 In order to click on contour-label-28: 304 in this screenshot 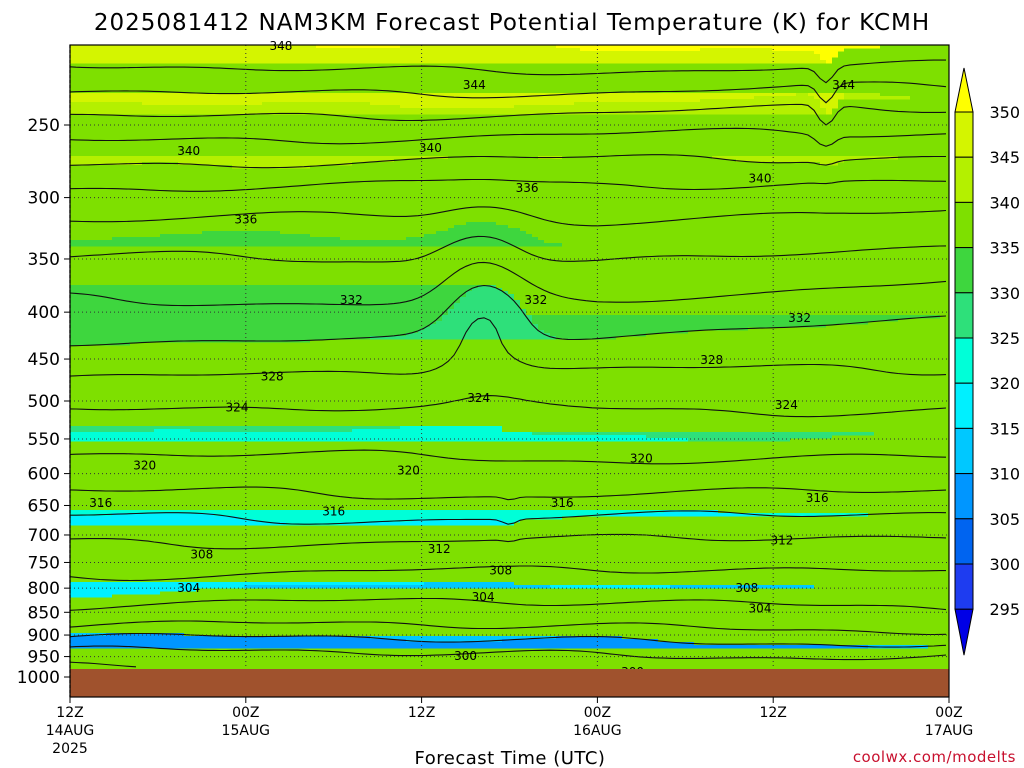, I will do `click(188, 588)`.